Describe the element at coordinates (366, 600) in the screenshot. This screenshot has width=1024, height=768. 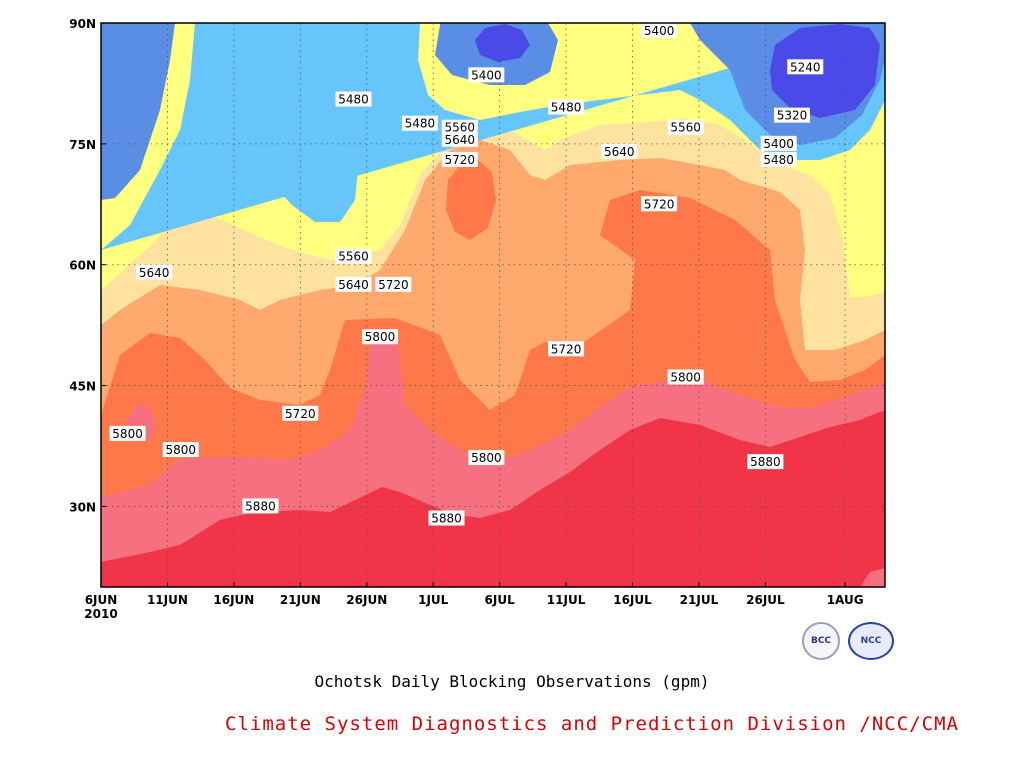
I see `x-tick-label: 26JUN` at that location.